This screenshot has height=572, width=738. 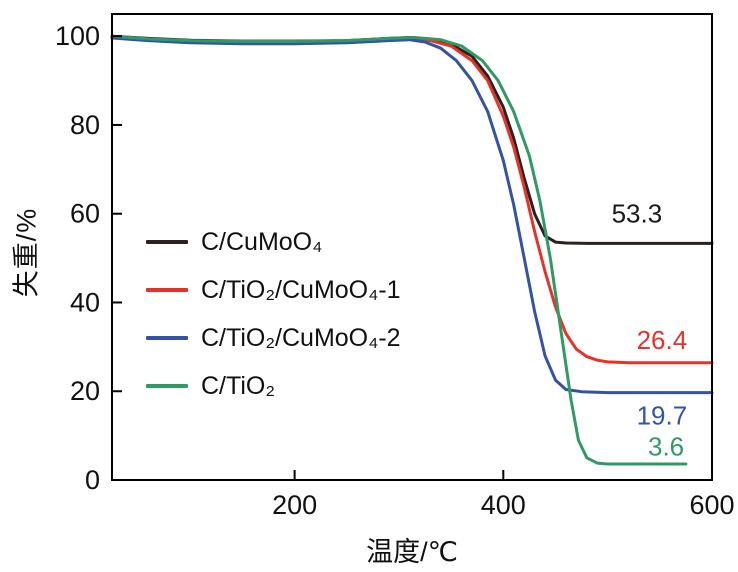 What do you see at coordinates (262, 241) in the screenshot?
I see `legend-label: C/CuMoO₄` at bounding box center [262, 241].